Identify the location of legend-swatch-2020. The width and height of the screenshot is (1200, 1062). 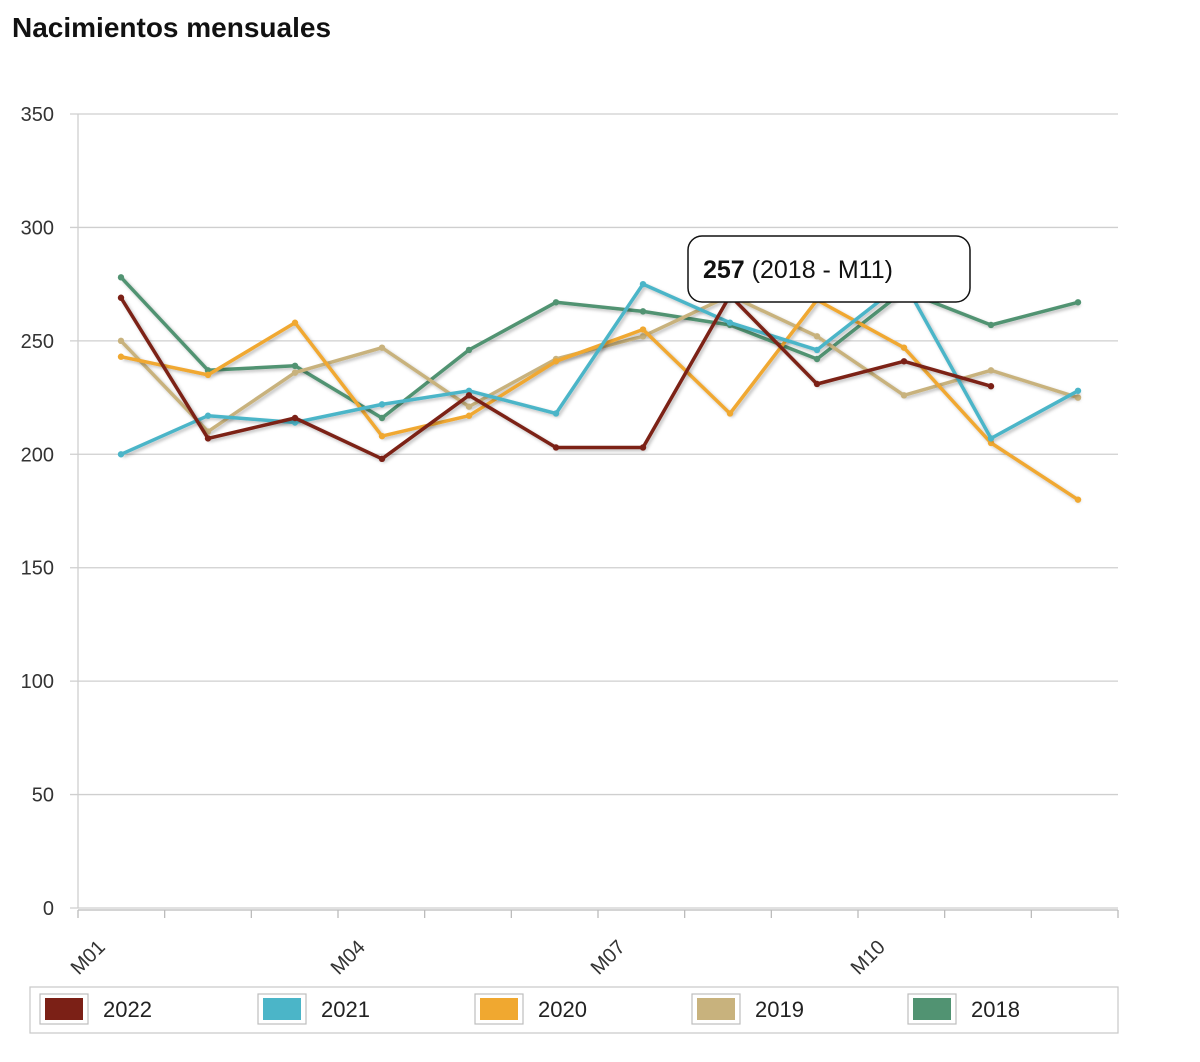
(499, 1009).